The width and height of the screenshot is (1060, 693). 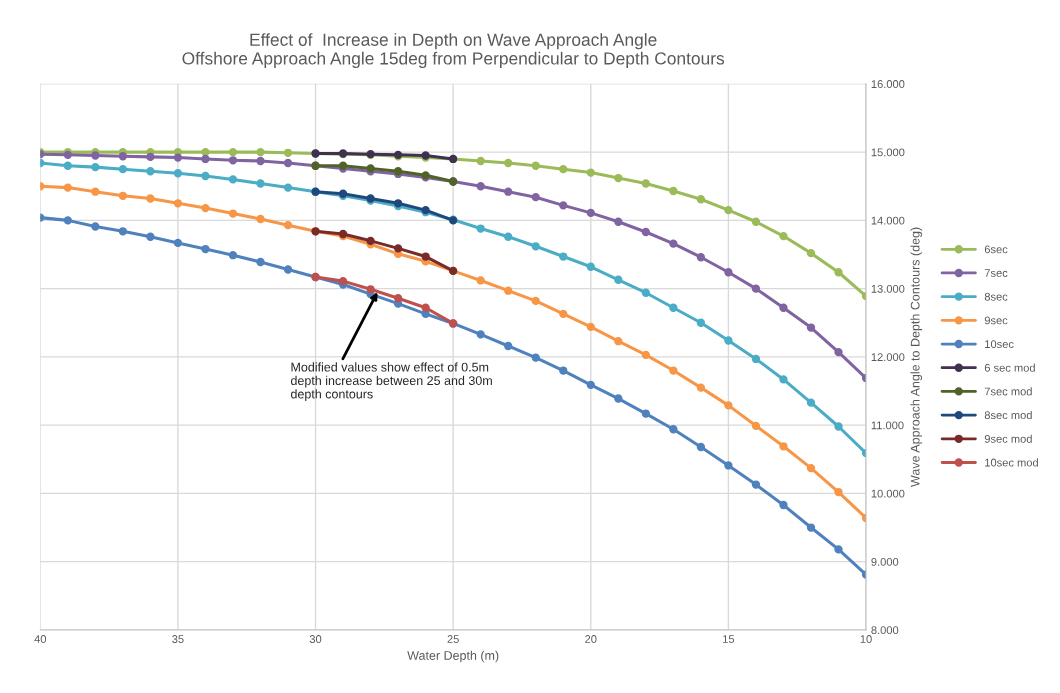 I want to click on legend-label: 9sec mod, so click(x=1008, y=438).